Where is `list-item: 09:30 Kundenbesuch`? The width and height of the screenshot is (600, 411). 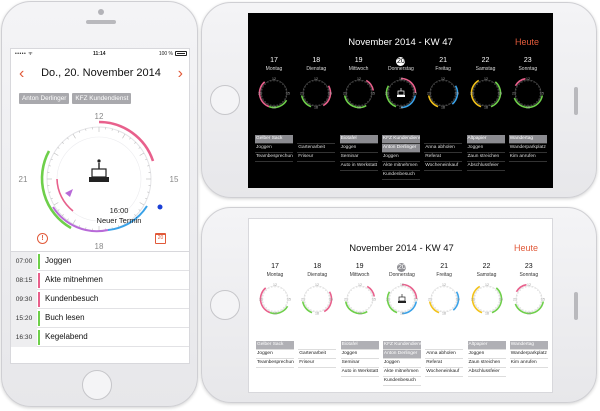 list-item: 09:30 Kundenbesuch is located at coordinates (100, 299).